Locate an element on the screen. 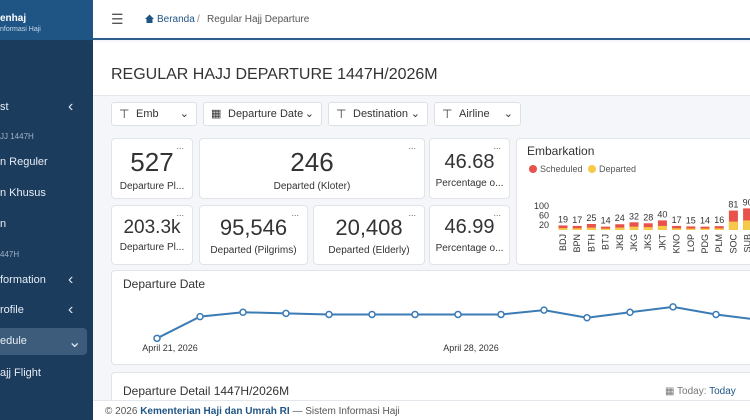 This screenshot has width=750, height=420. stat-value: 203.3k is located at coordinates (152, 227).